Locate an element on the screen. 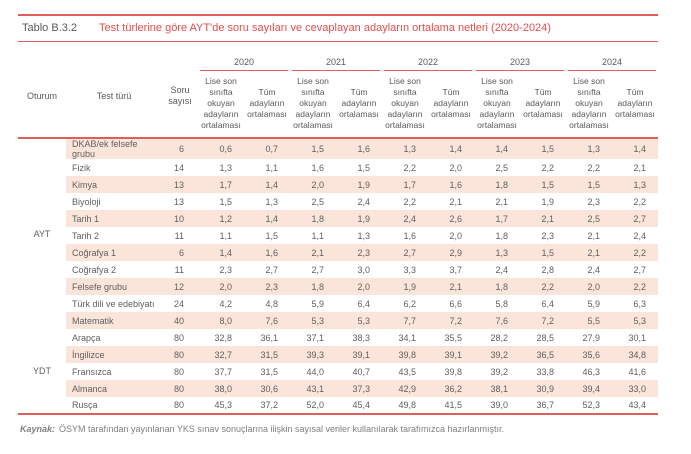 The image size is (691, 454). value-cell: 6,2 is located at coordinates (409, 303).